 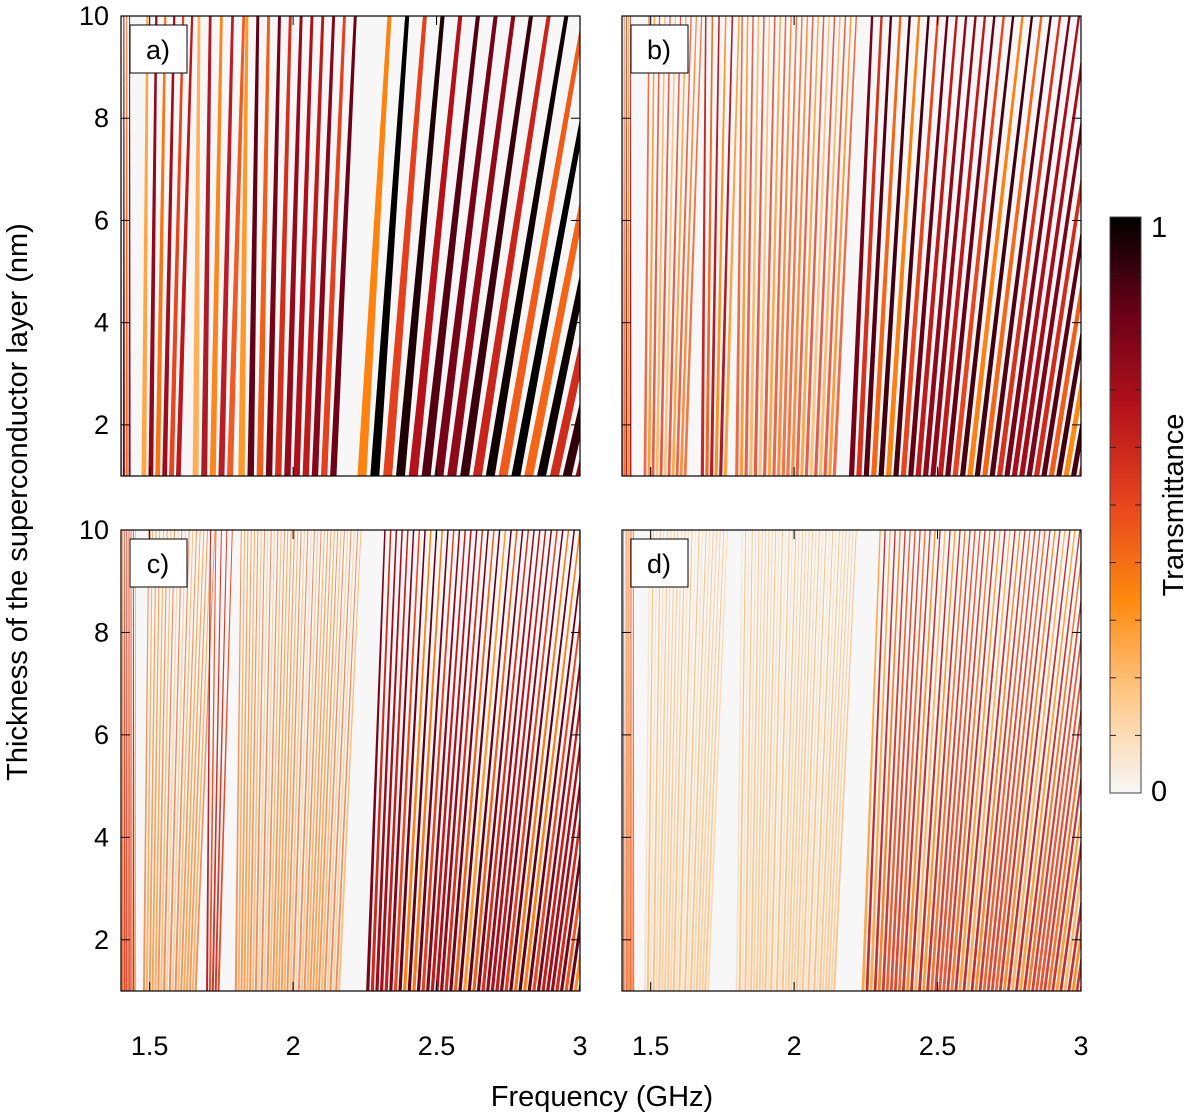 I want to click on colorbar: 1 0 Transmittance, so click(x=1149, y=510).